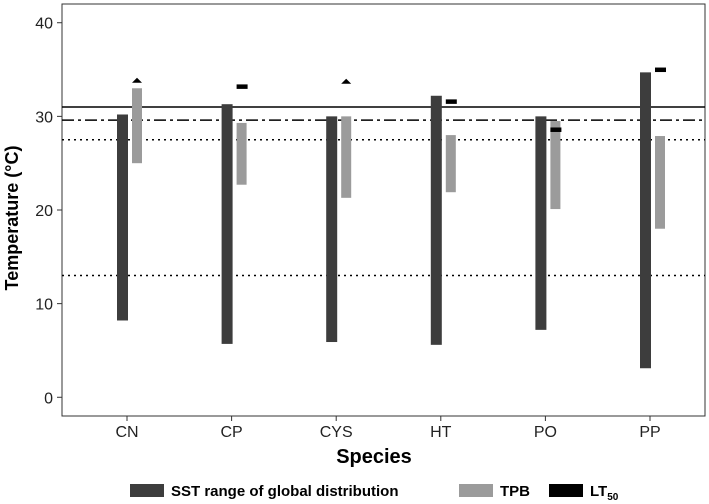 The width and height of the screenshot is (709, 504). Describe the element at coordinates (645, 220) in the screenshot. I see `sst-bar-pp` at that location.